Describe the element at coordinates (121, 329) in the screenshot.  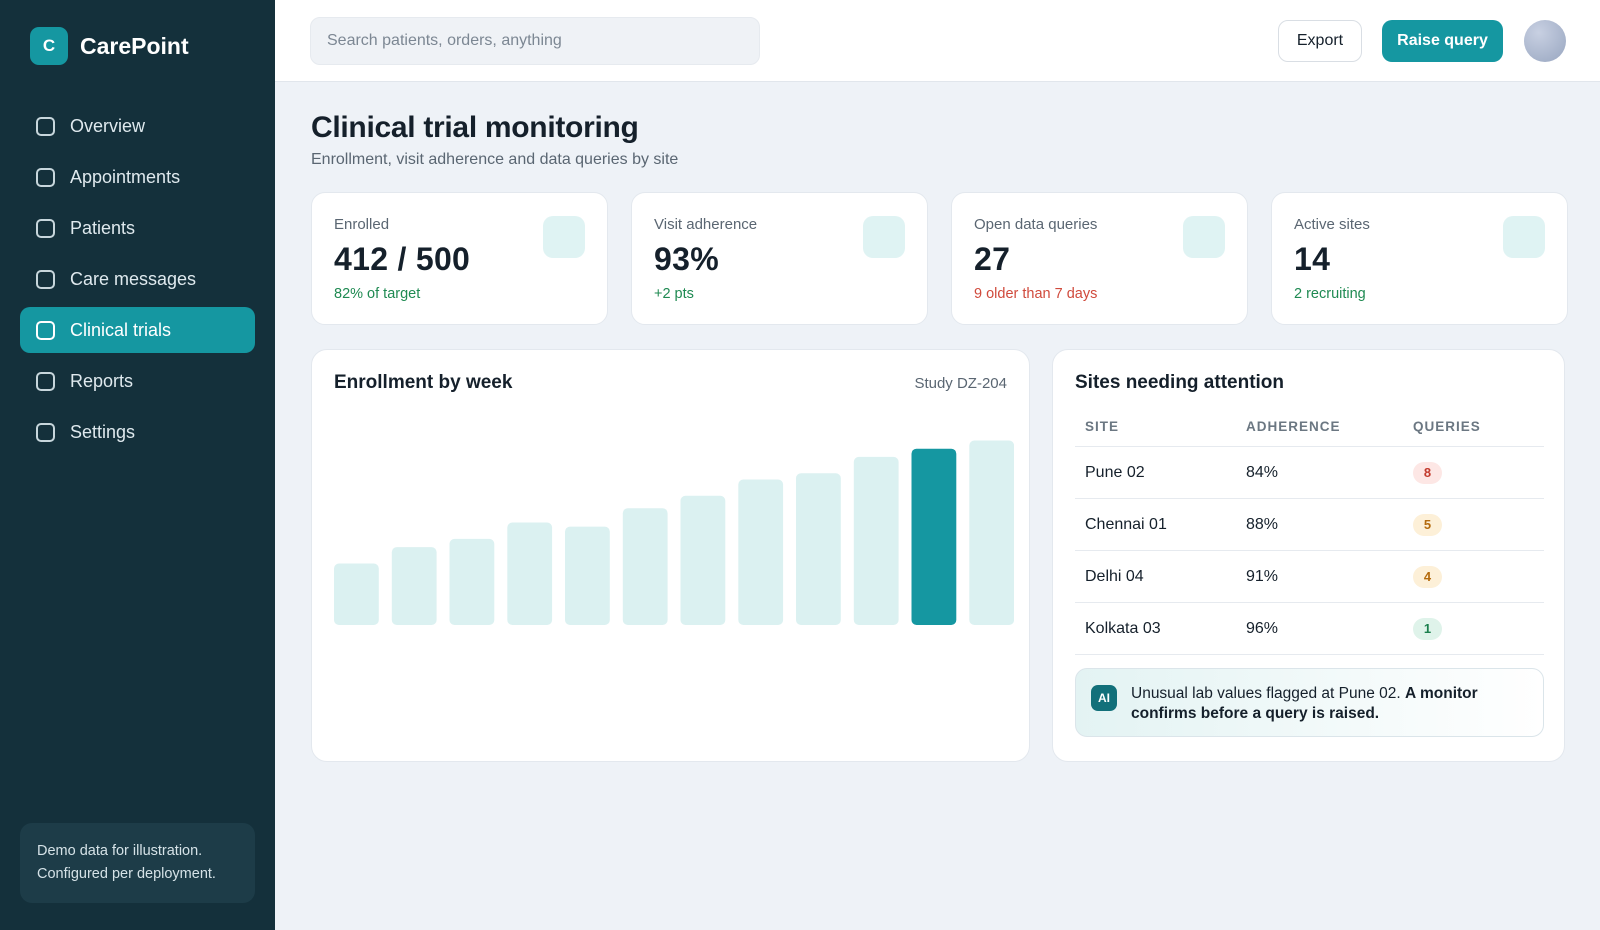
I see `sidebar-item-label: Clinical trials` at that location.